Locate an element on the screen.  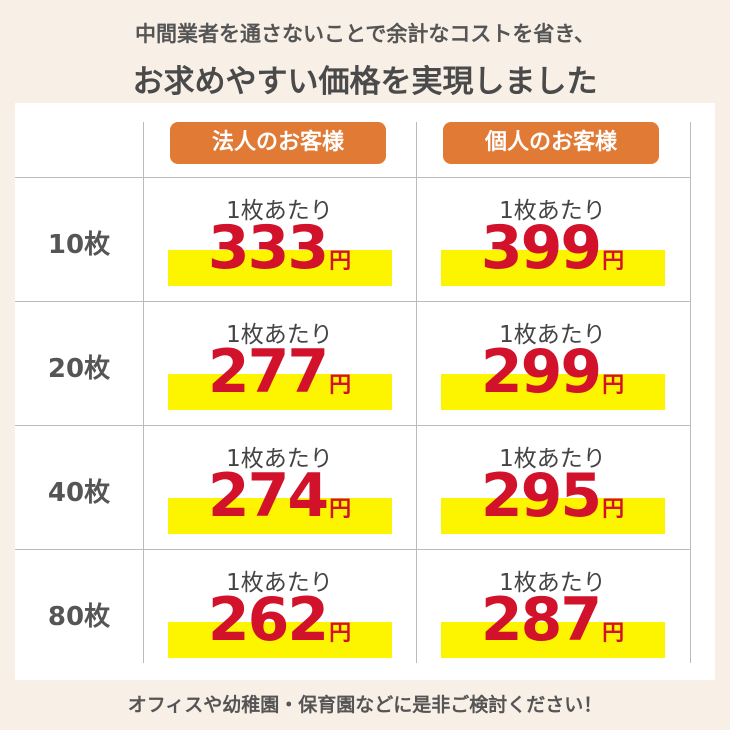
column-header: 個人のお客様 is located at coordinates (551, 143).